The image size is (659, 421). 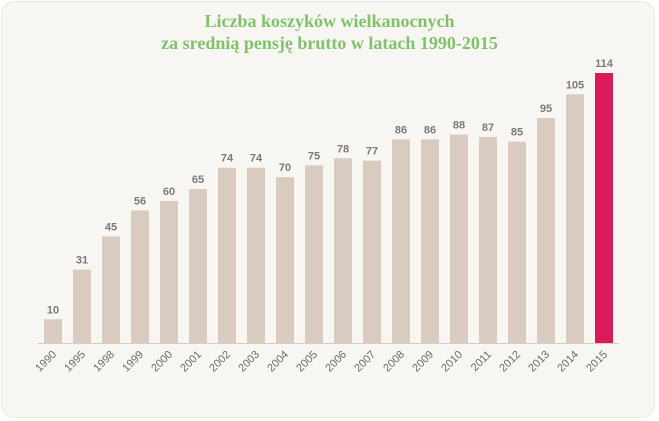 I want to click on value-label-1998: 45, so click(x=111, y=227).